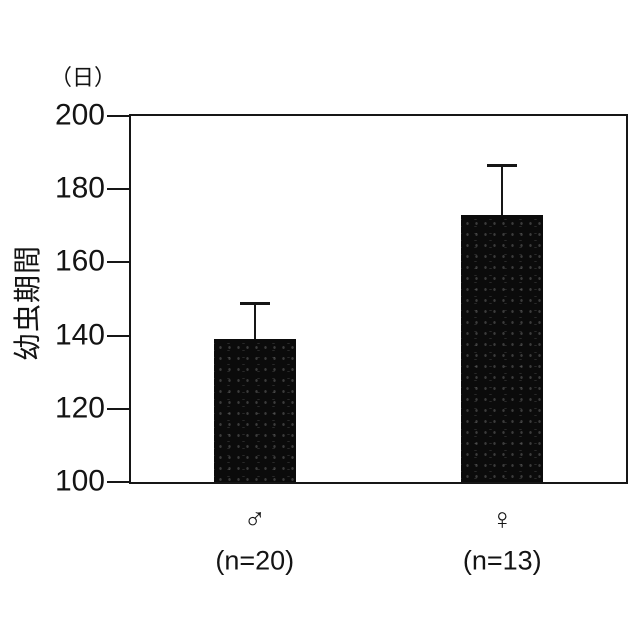 The height and width of the screenshot is (640, 640). What do you see at coordinates (79, 408) in the screenshot?
I see `y-tick-label: 120` at bounding box center [79, 408].